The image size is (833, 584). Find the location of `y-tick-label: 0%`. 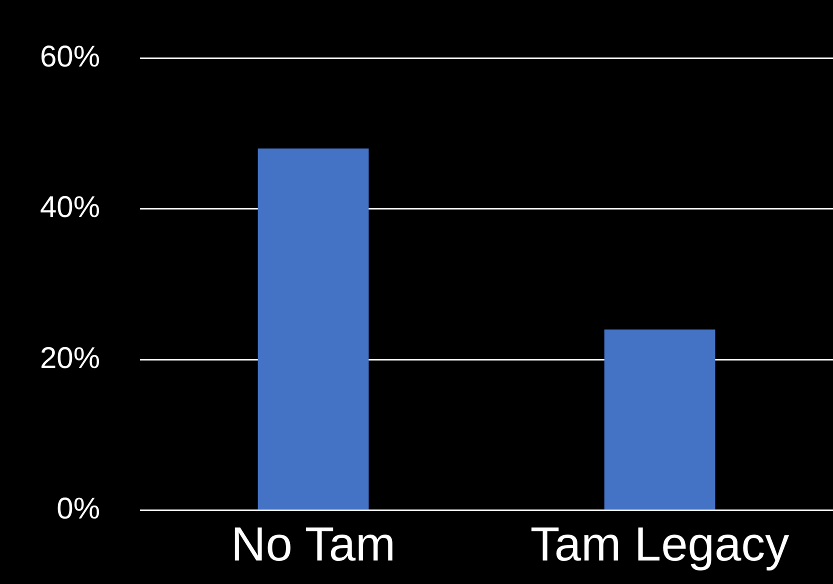

y-tick-label: 0% is located at coordinates (78, 509).